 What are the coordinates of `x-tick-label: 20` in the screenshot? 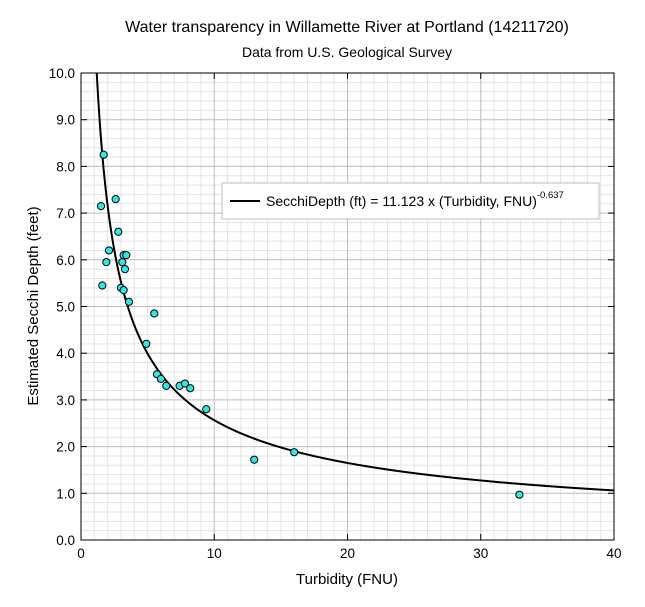 It's located at (347, 553).